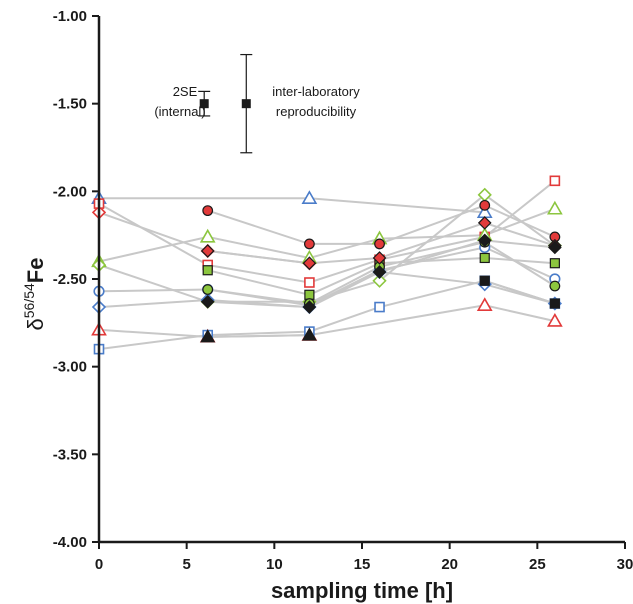 Image resolution: width=633 pixels, height=604 pixels. Describe the element at coordinates (70, 279) in the screenshot. I see `y-tick-label: -2.50` at that location.